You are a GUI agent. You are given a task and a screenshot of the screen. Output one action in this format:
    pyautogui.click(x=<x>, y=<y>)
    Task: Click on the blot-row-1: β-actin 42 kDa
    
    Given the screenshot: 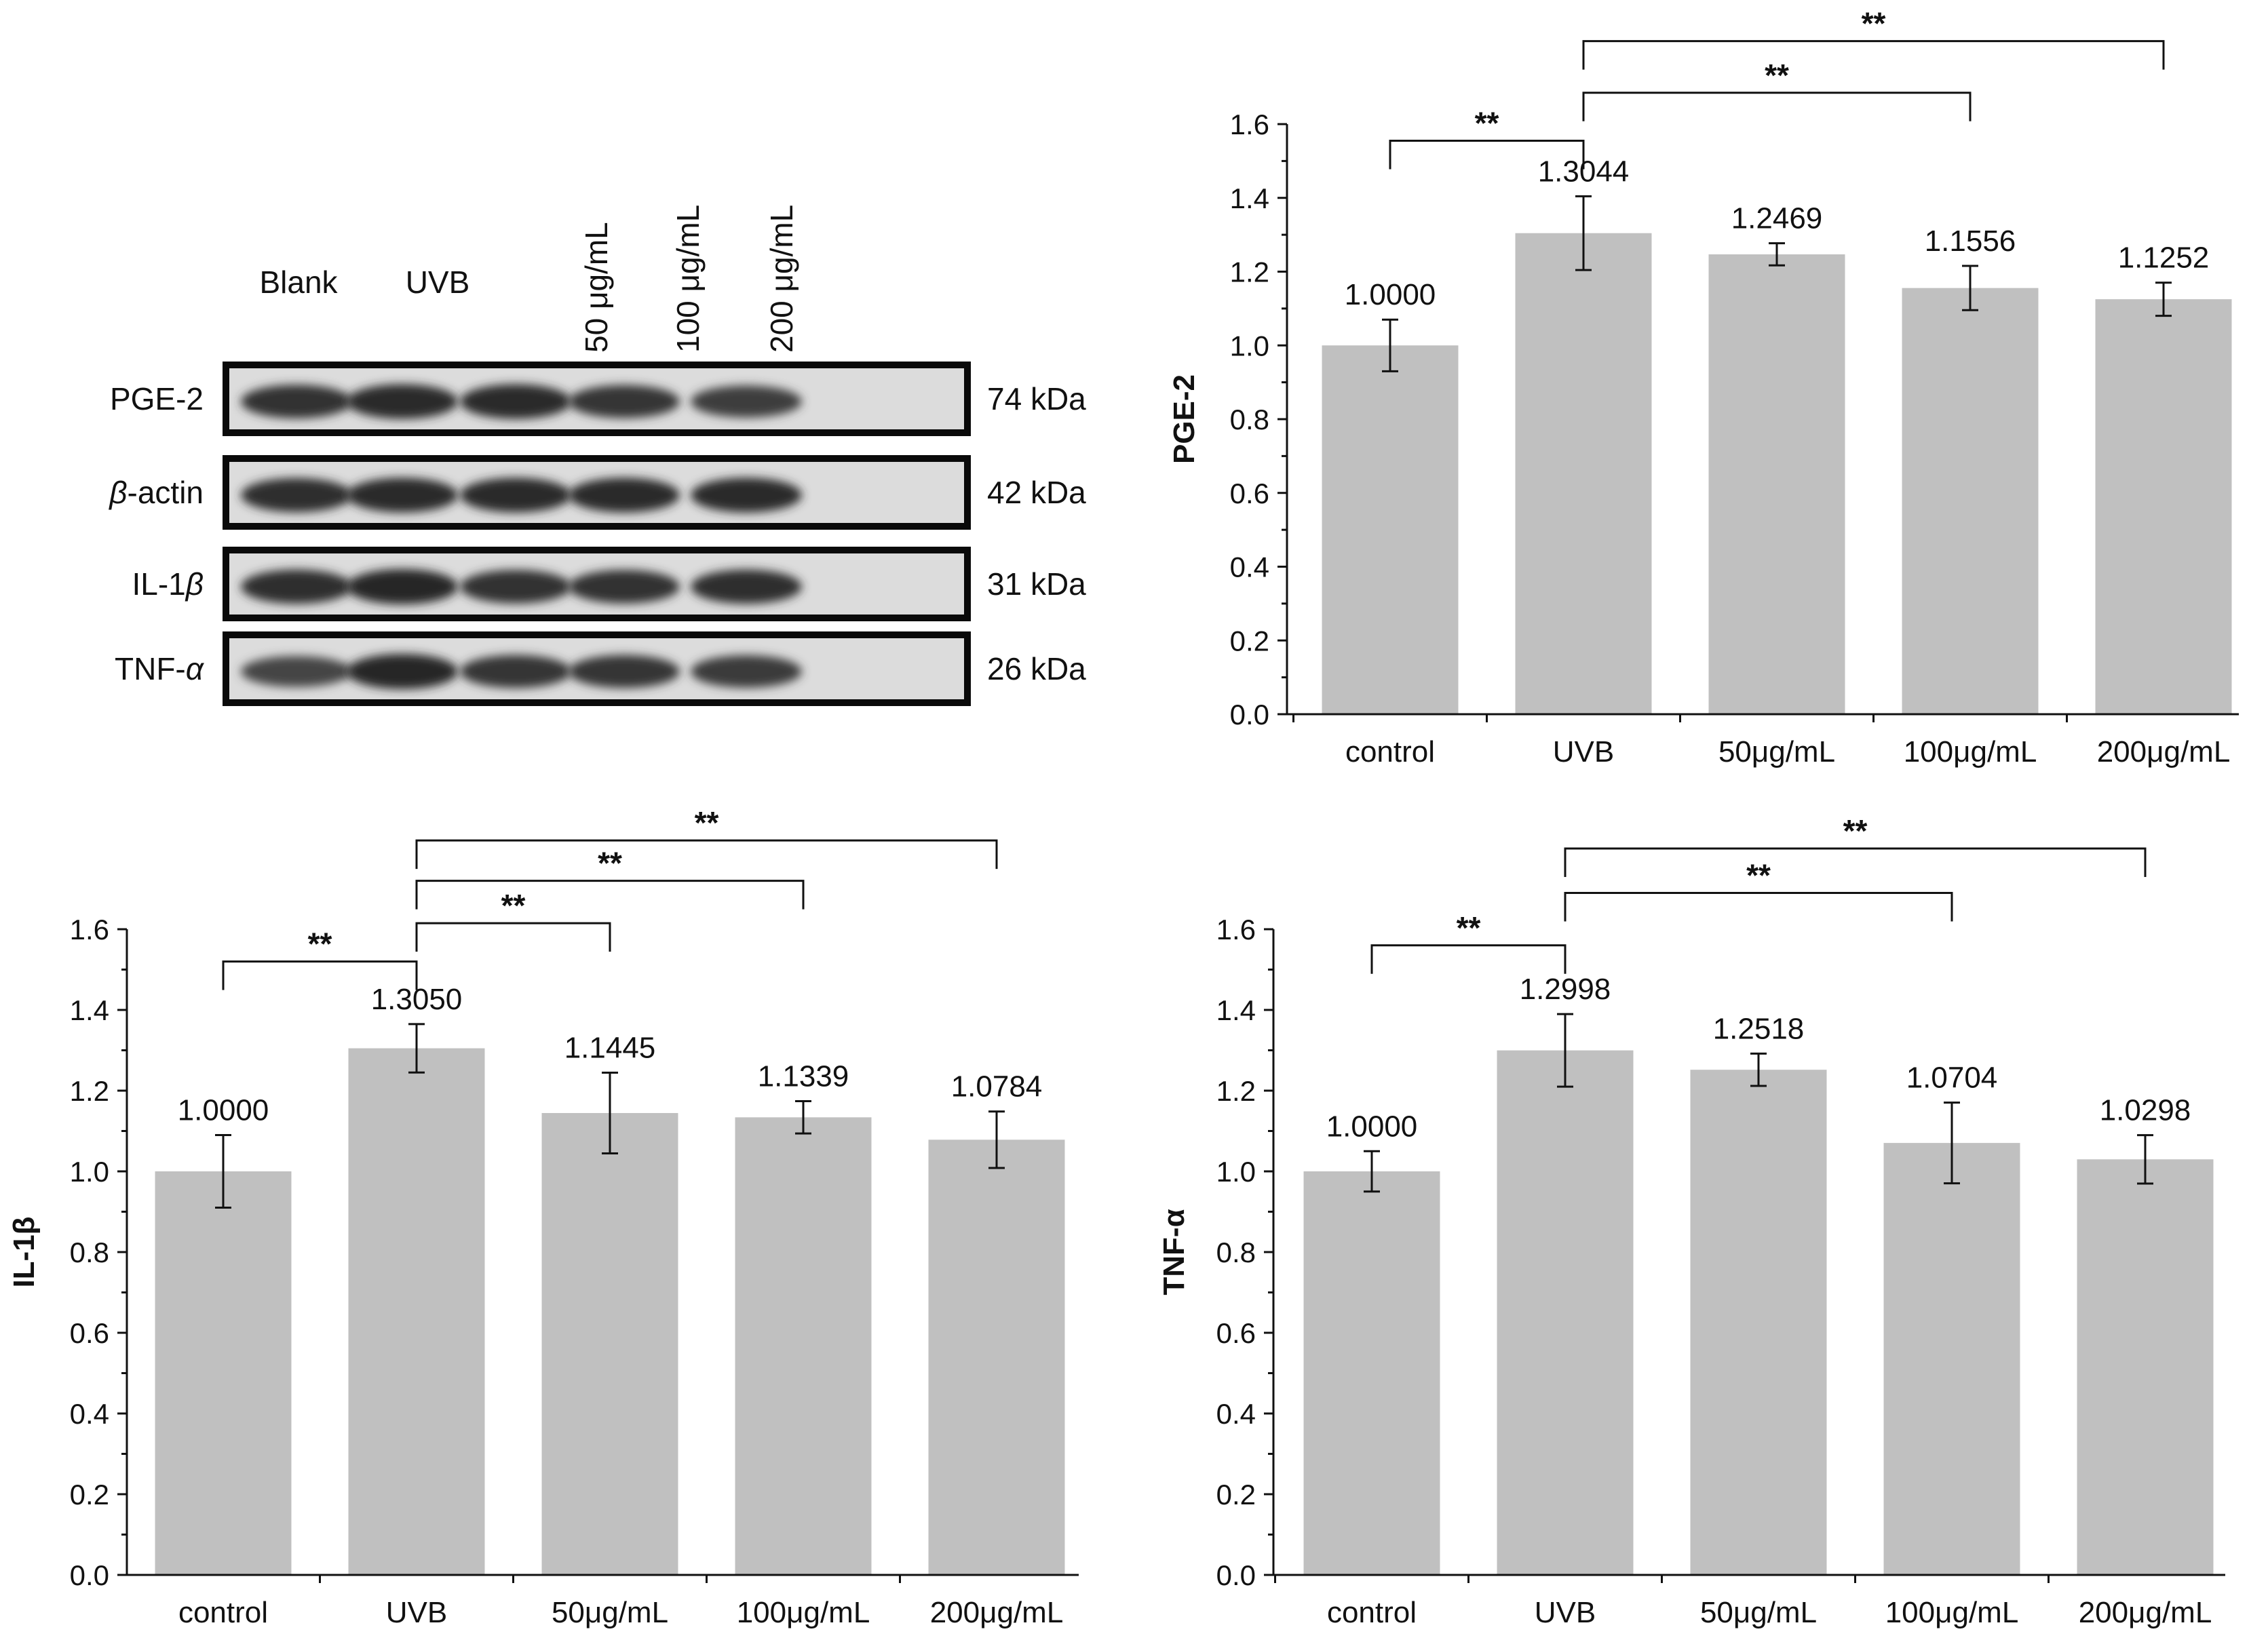 What is the action you would take?
    pyautogui.click(x=597, y=492)
    